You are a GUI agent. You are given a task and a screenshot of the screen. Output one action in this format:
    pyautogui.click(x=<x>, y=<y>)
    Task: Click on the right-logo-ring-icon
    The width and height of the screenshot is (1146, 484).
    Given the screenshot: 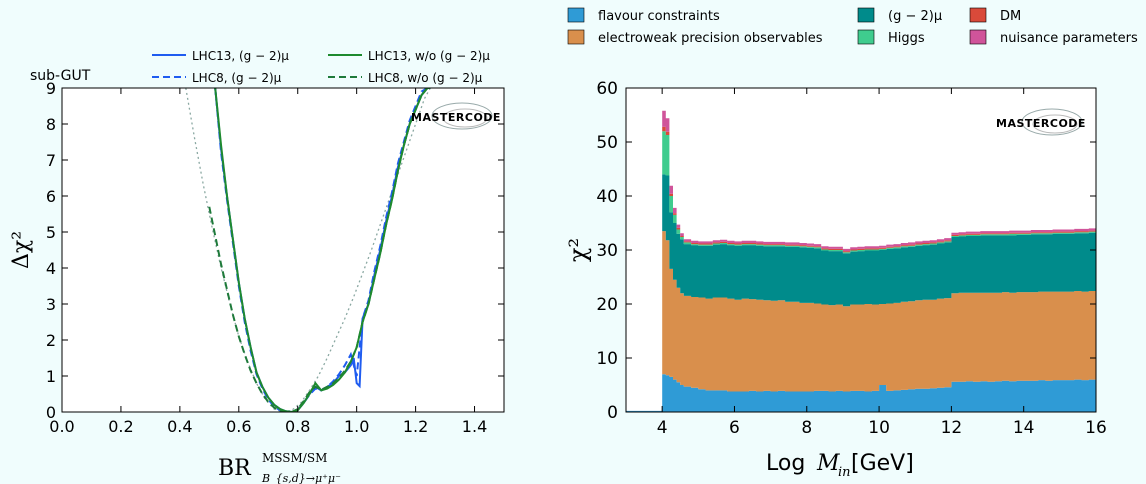 What is the action you would take?
    pyautogui.click(x=1052, y=122)
    